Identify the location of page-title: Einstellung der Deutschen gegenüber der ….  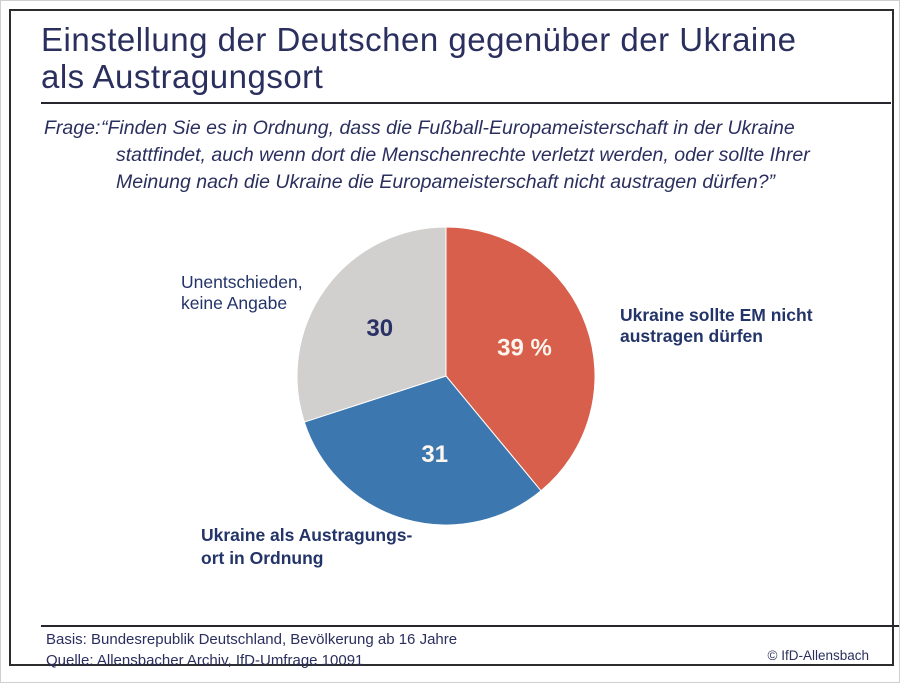
(456, 58).